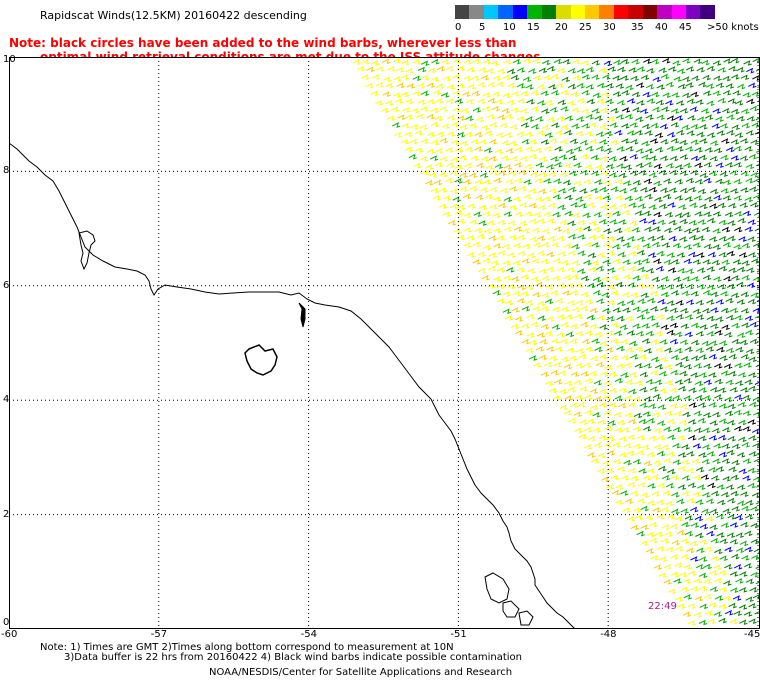 The image size is (760, 688). Describe the element at coordinates (608, 634) in the screenshot. I see `longitude-label: -48` at that location.